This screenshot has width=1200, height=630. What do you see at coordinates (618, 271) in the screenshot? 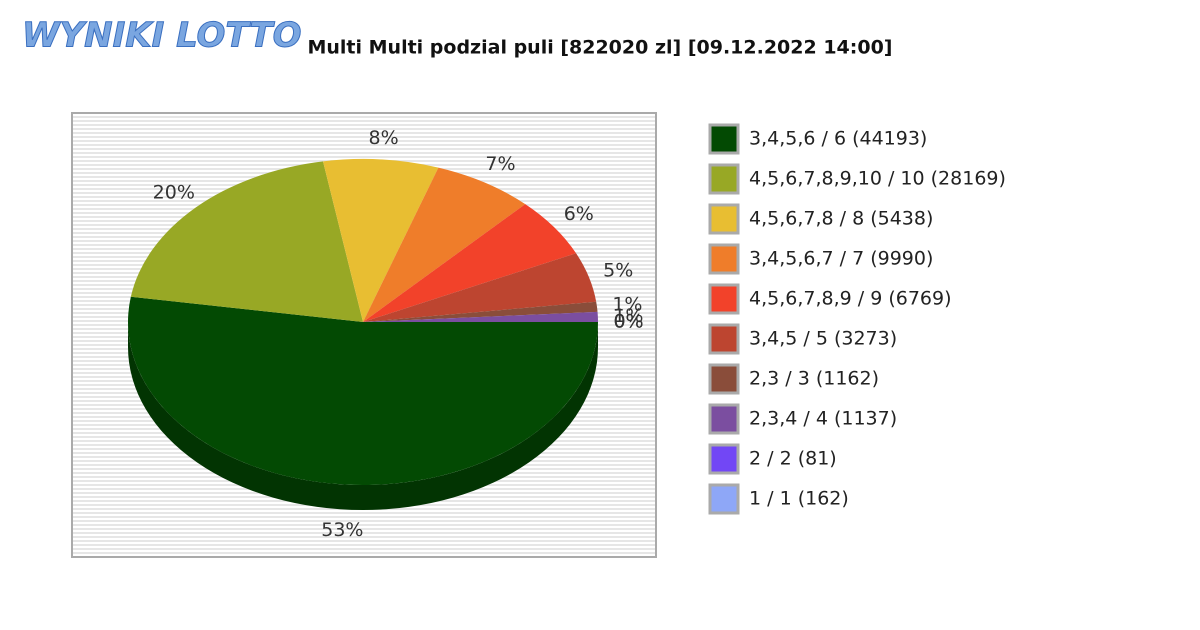
I see `value-label: 5%` at bounding box center [618, 271].